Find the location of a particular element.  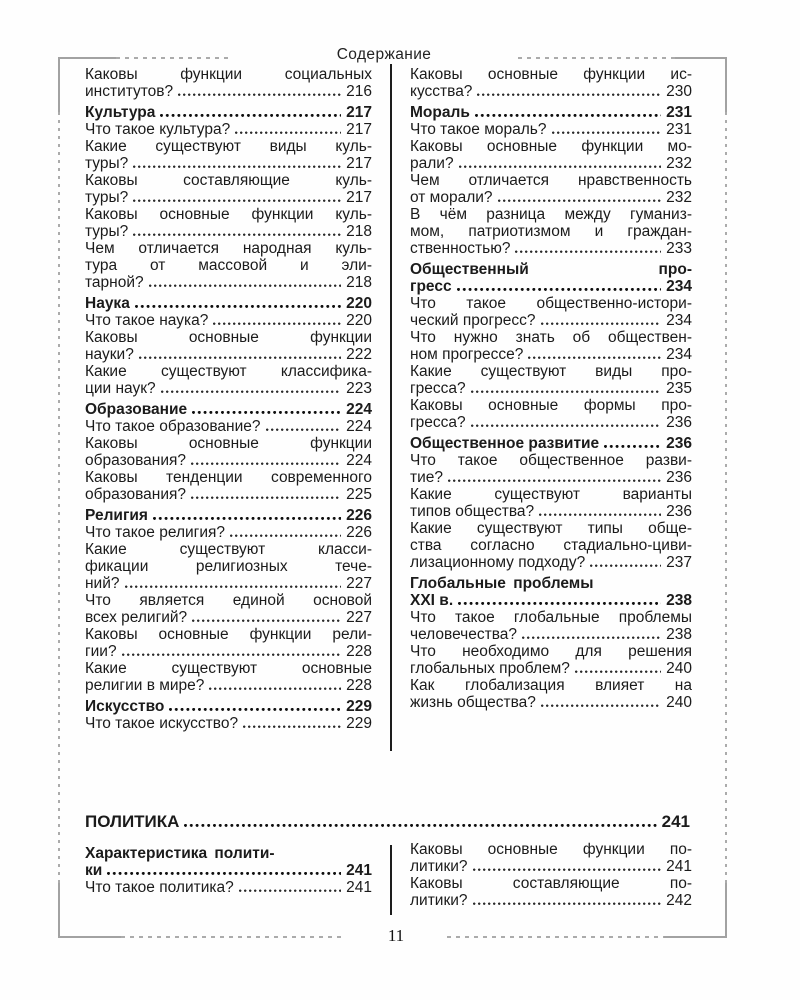

page-number: 11 is located at coordinates (396, 936).